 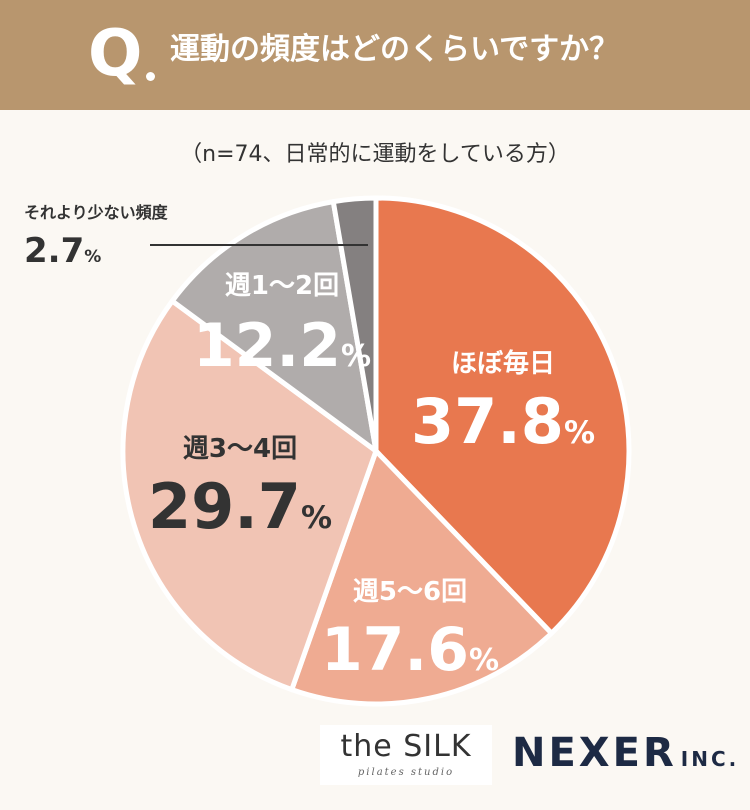 I want to click on nexer-inc-text: INC., so click(x=710, y=759).